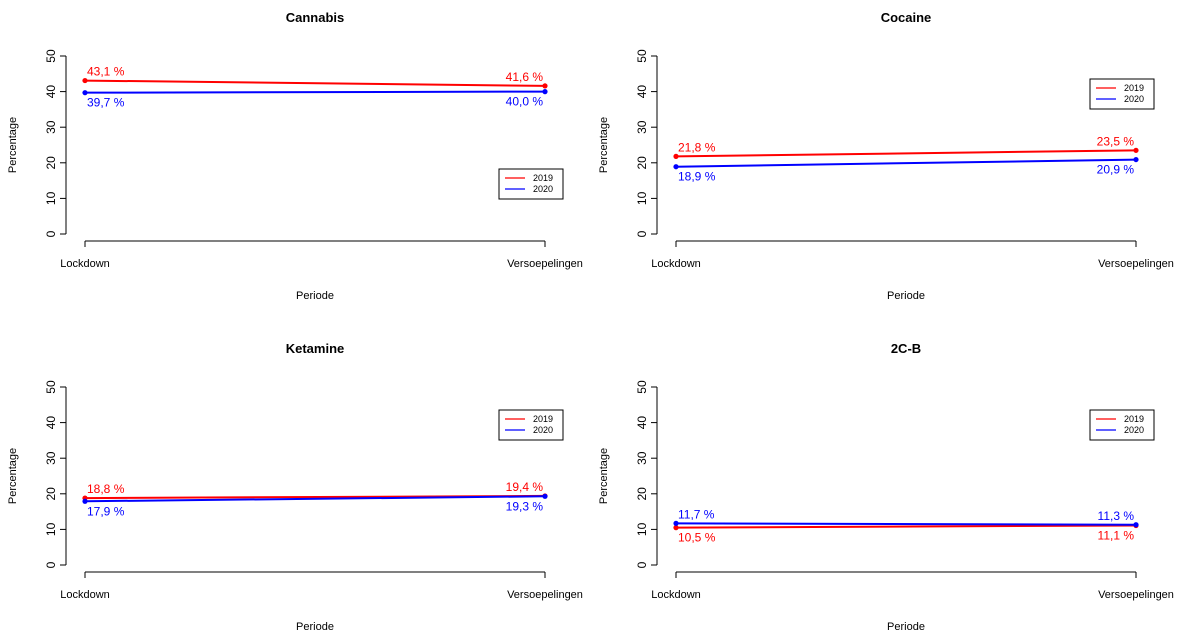 This screenshot has width=1181, height=640. Describe the element at coordinates (697, 177) in the screenshot. I see `data-label: 18,9 %` at that location.